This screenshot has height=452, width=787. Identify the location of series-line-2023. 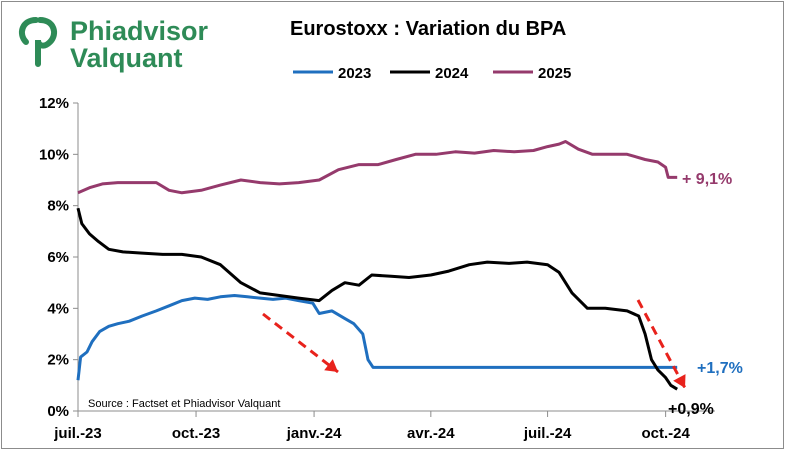
(377, 337).